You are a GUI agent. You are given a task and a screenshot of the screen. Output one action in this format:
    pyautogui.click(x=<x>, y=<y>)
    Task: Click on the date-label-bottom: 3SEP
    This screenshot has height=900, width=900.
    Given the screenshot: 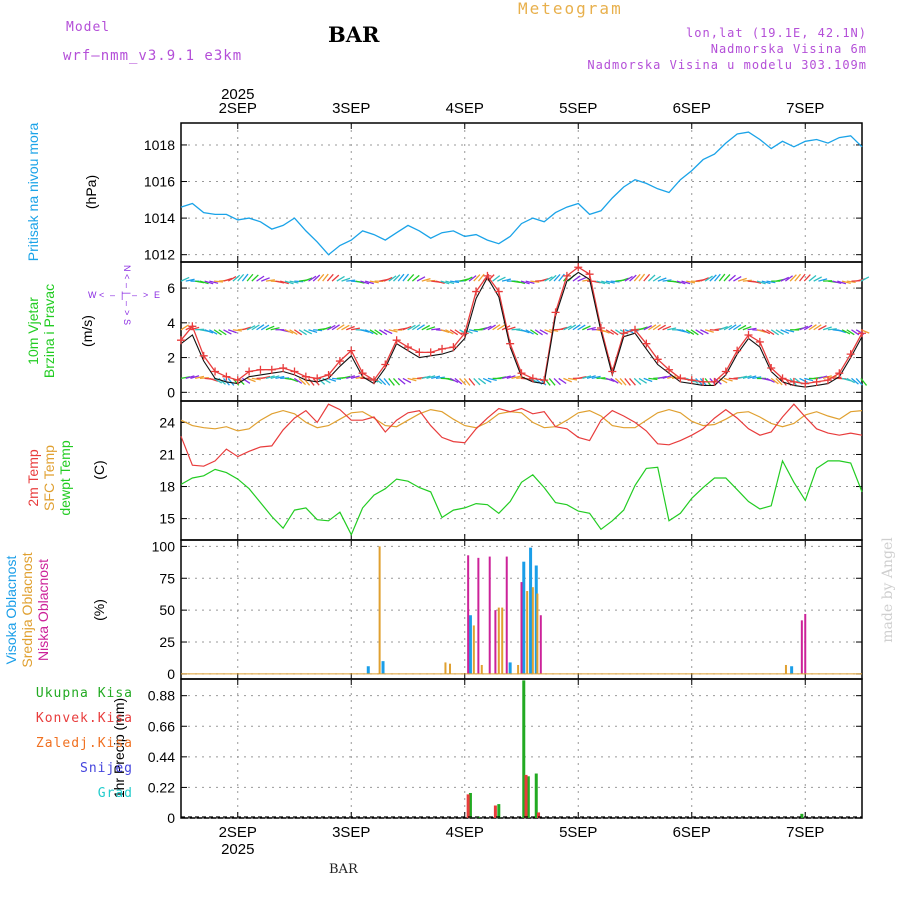 What is the action you would take?
    pyautogui.click(x=351, y=832)
    